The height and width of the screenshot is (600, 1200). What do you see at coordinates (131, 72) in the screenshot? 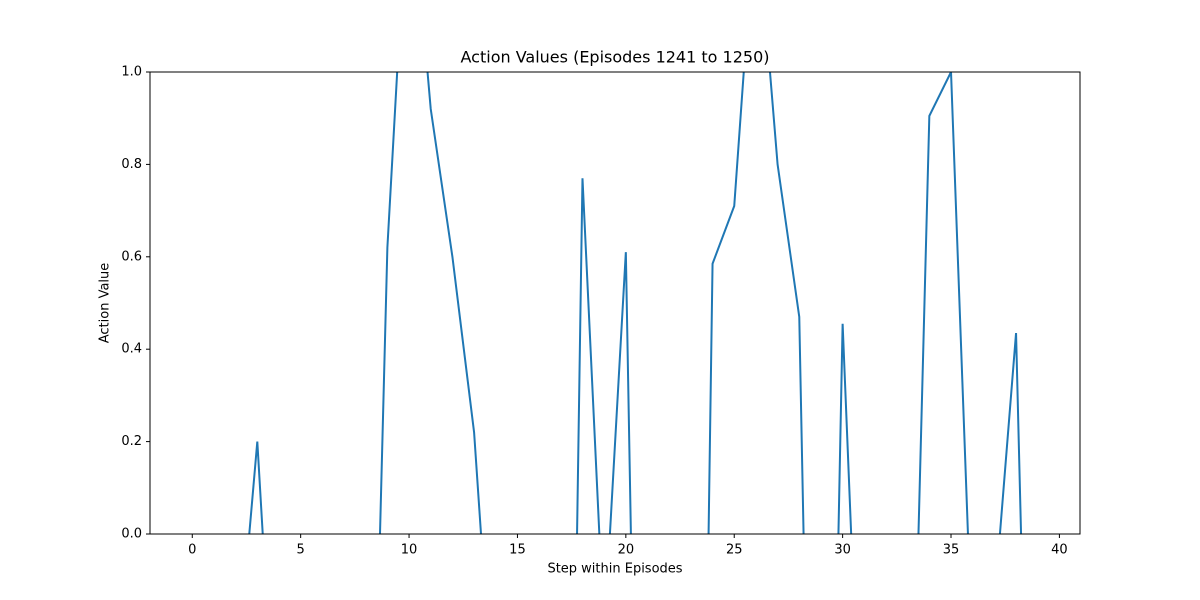
I see `y-tick-label: 1.0` at bounding box center [131, 72].